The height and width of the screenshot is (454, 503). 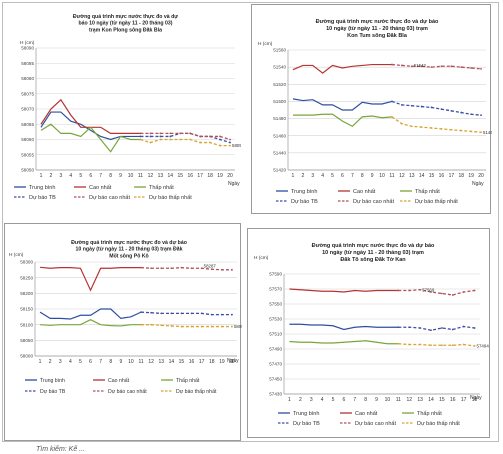 I want to click on chart-title-line: Kon Tum sông Đăk Bla, so click(x=377, y=36).